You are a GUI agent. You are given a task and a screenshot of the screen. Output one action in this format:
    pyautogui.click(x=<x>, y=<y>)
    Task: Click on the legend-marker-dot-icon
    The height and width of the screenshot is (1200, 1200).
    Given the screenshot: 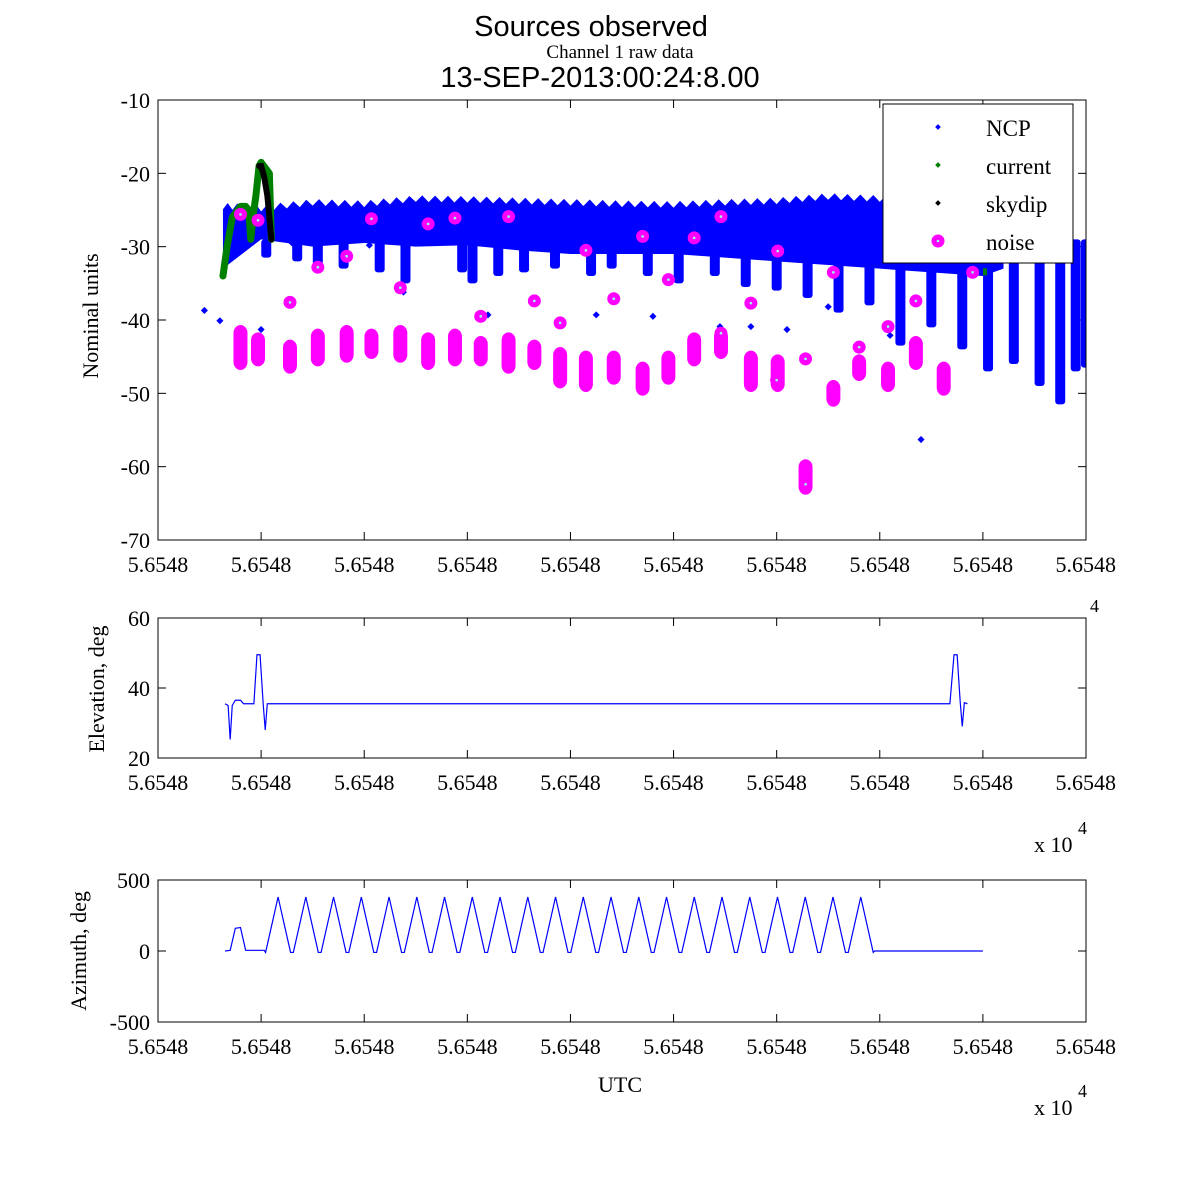 What is the action you would take?
    pyautogui.click(x=938, y=203)
    